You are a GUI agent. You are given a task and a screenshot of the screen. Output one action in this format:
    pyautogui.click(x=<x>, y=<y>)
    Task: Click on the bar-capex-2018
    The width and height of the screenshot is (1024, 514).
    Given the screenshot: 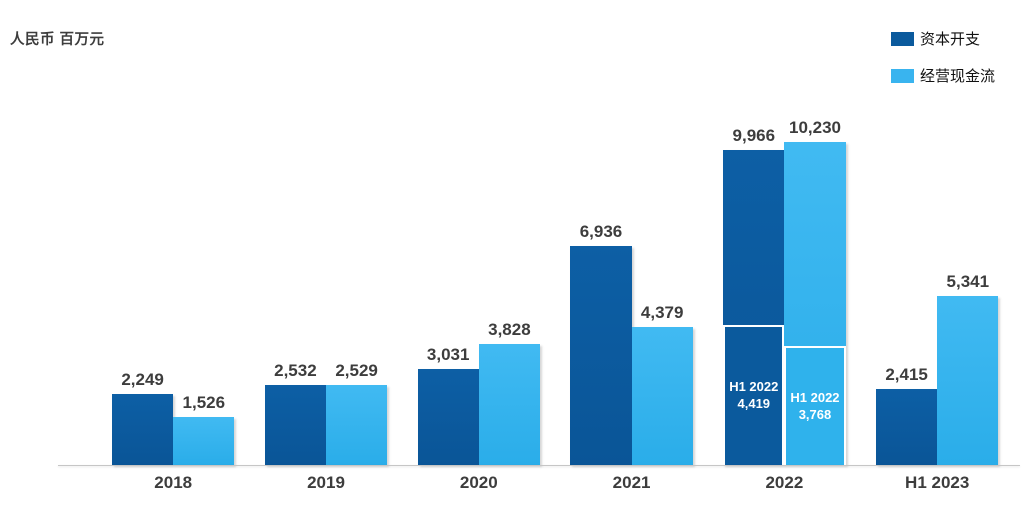 What is the action you would take?
    pyautogui.click(x=143, y=429)
    